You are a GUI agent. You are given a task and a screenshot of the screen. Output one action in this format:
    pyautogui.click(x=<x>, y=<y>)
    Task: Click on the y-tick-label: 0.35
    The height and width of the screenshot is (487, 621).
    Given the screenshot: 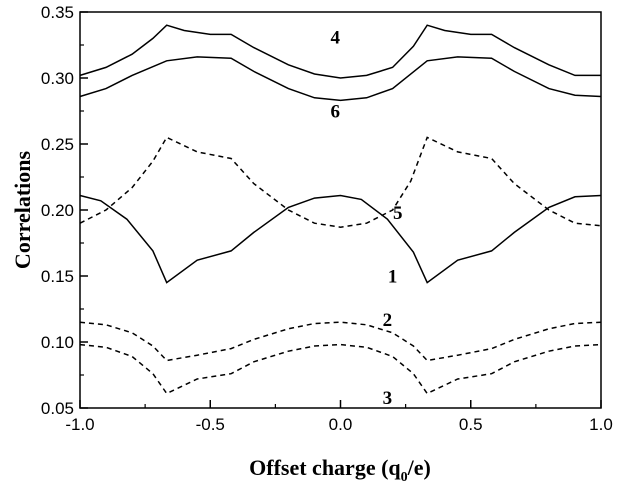 What is the action you would take?
    pyautogui.click(x=57, y=12)
    